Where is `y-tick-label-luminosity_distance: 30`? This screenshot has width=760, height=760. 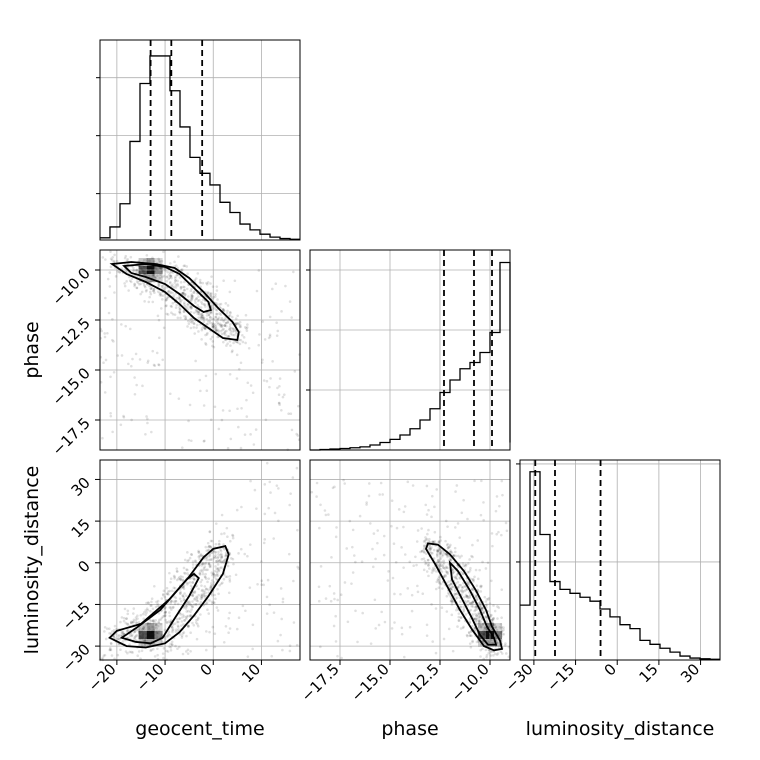
y-tick-label-luminosity_distance: 30 is located at coordinates (81, 487).